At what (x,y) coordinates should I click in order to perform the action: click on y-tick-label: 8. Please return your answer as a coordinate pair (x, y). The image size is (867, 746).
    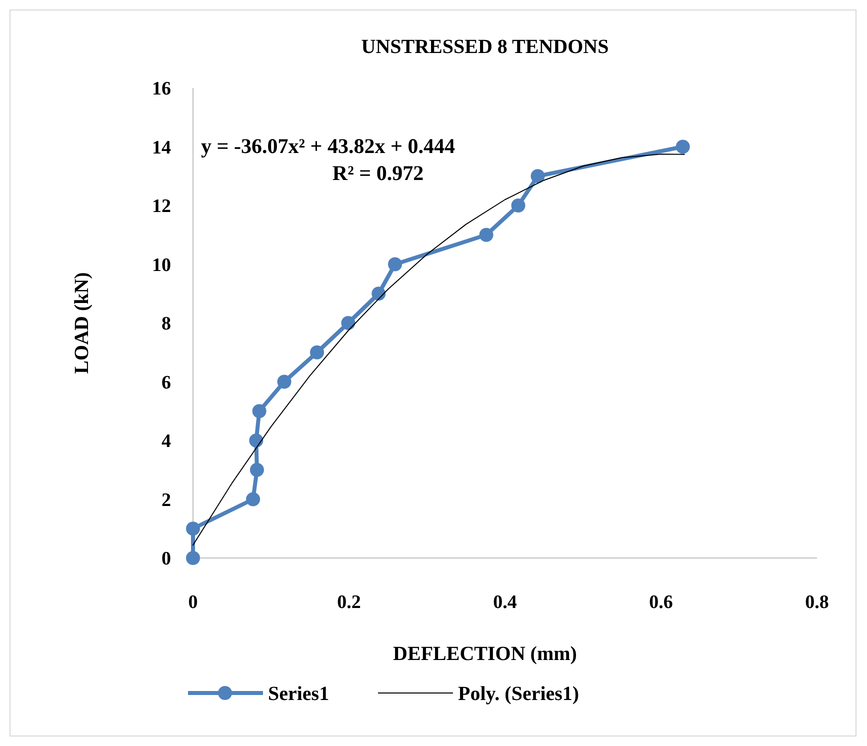
    Looking at the image, I should click on (166, 324).